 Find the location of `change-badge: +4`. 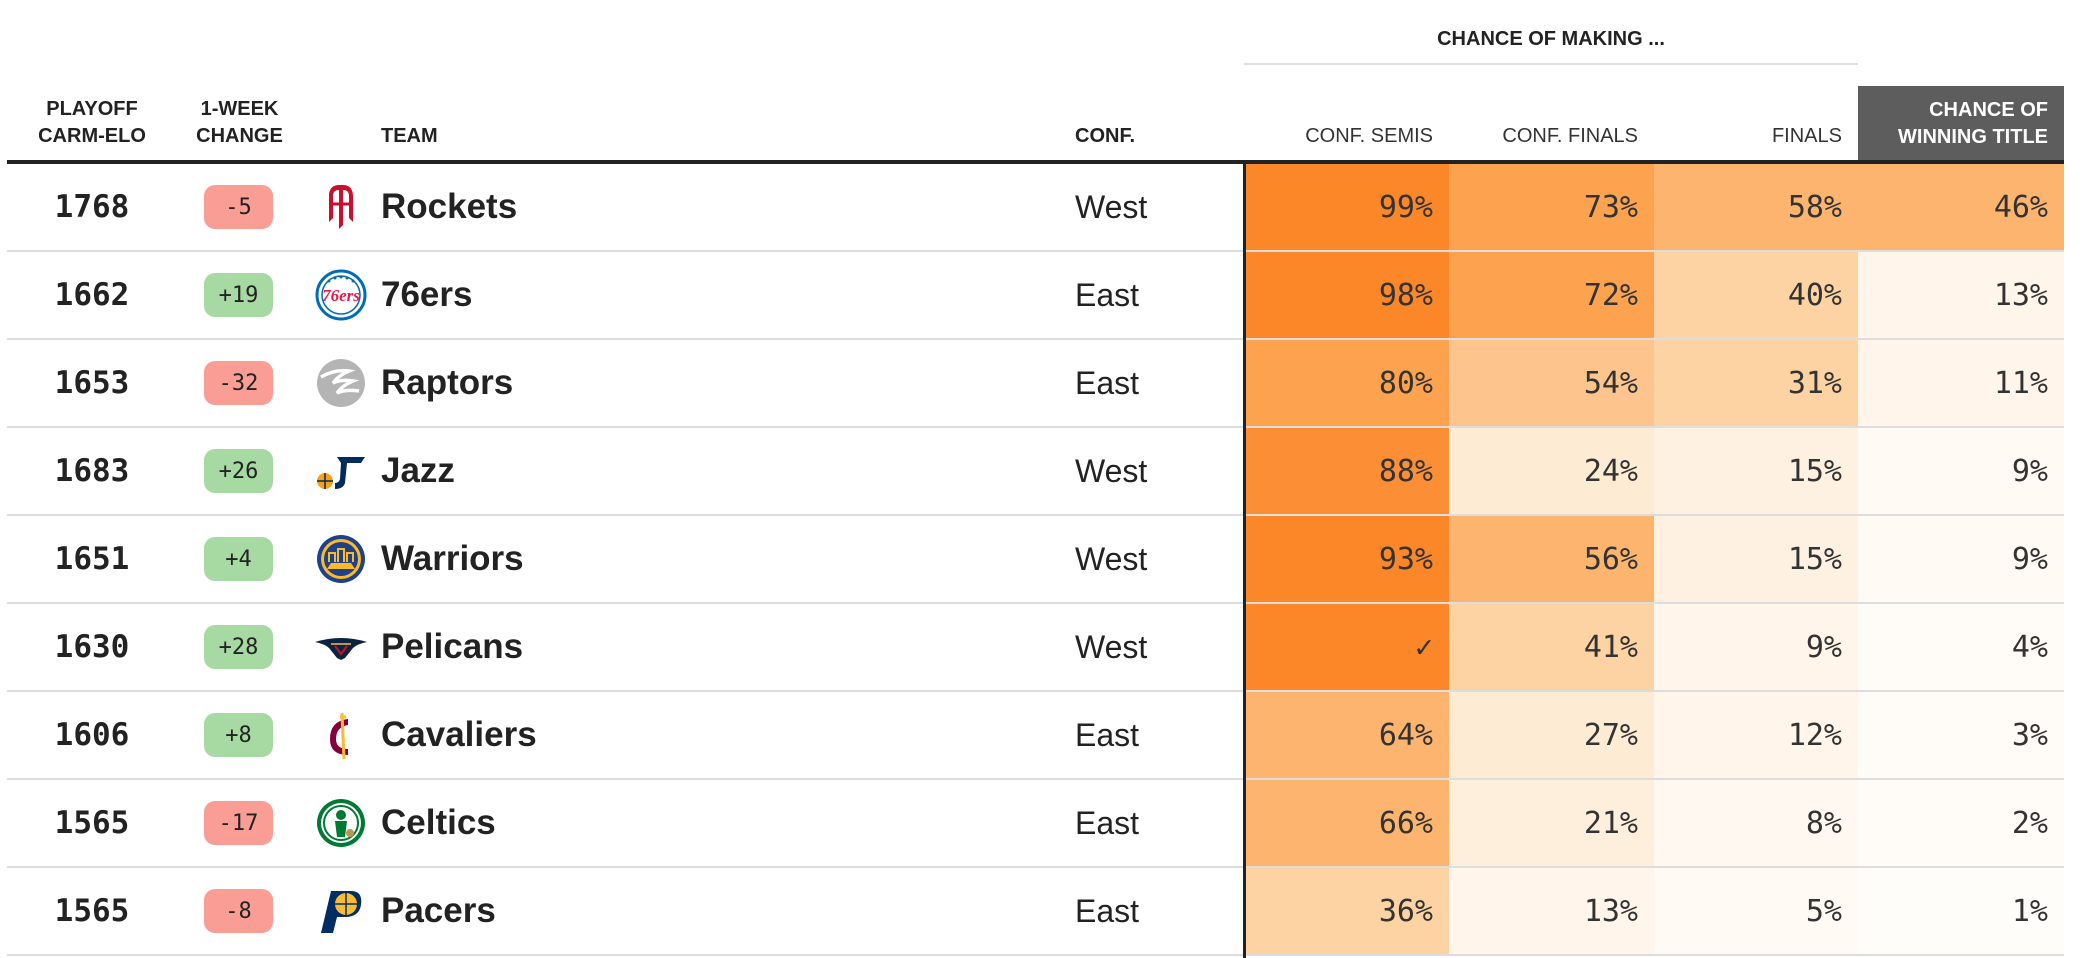

change-badge: +4 is located at coordinates (238, 559).